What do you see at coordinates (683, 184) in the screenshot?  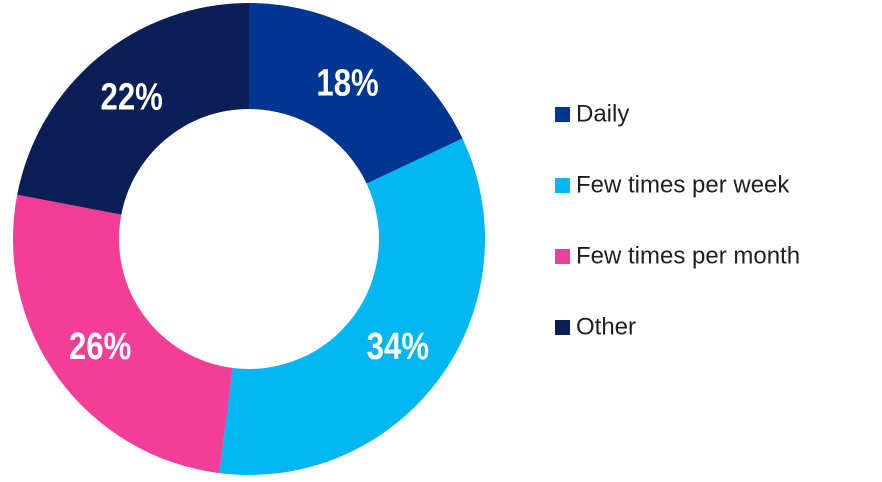 I see `legend-label: Few times per week` at bounding box center [683, 184].